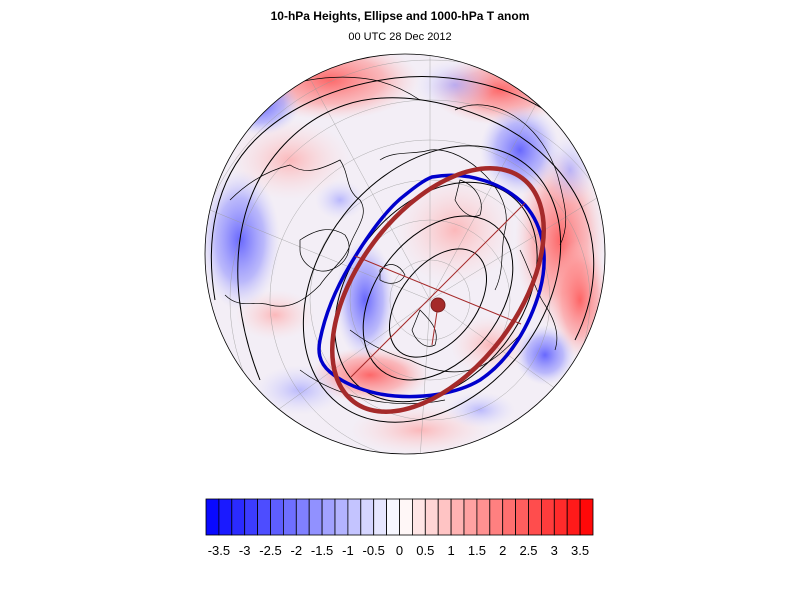 The width and height of the screenshot is (800, 600). I want to click on colorbar-tick-label: -2.5, so click(270, 550).